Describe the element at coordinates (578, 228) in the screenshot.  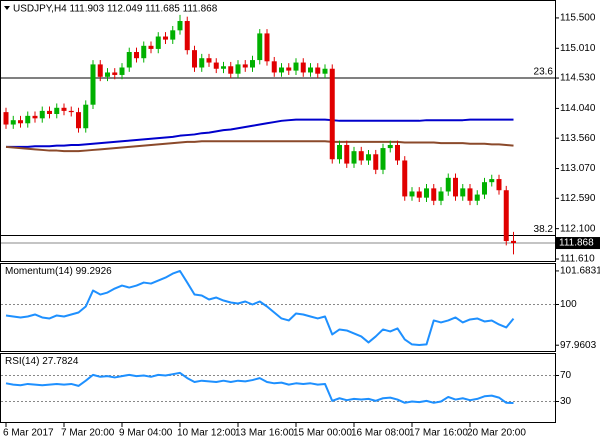
I see `y-tick-label: 112.100` at that location.